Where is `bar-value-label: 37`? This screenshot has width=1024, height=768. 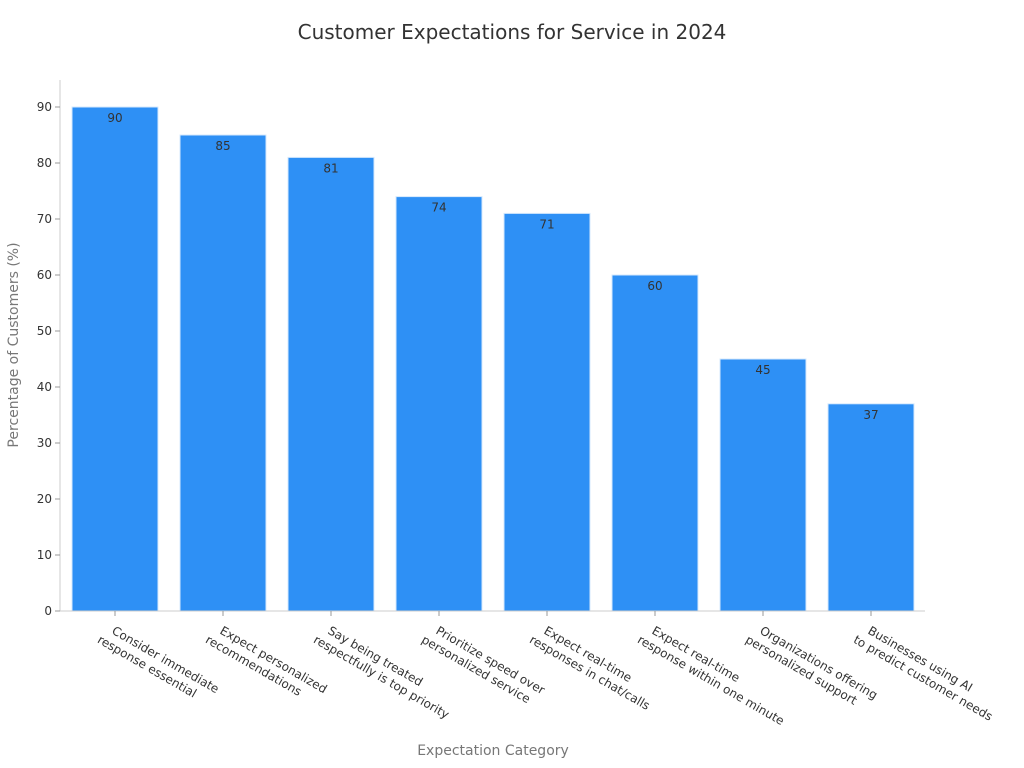 bar-value-label: 37 is located at coordinates (870, 415).